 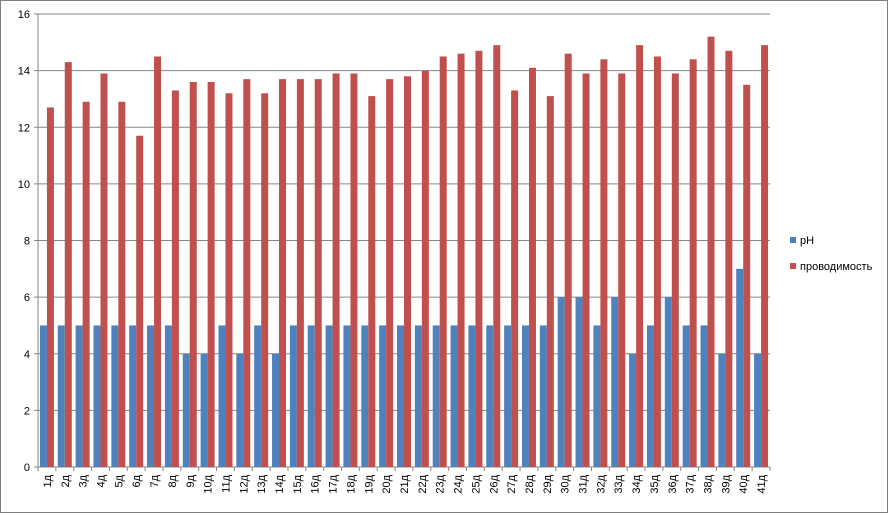 I want to click on y-tick-label: 4, so click(x=27, y=355).